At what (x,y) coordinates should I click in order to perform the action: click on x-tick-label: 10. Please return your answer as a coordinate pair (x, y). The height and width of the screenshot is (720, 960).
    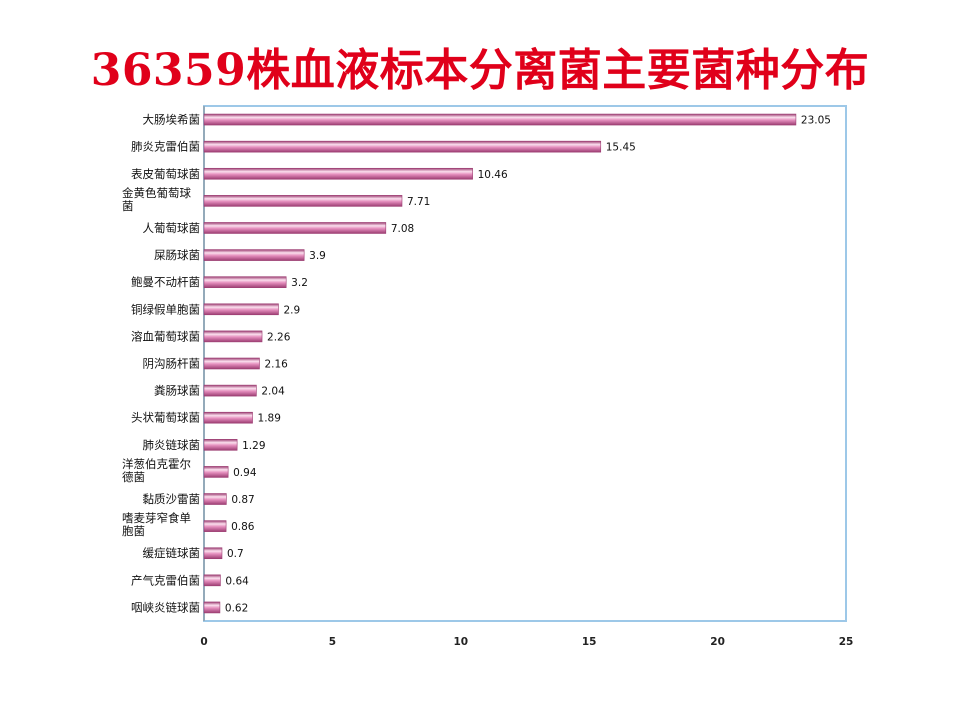
    Looking at the image, I should click on (460, 642).